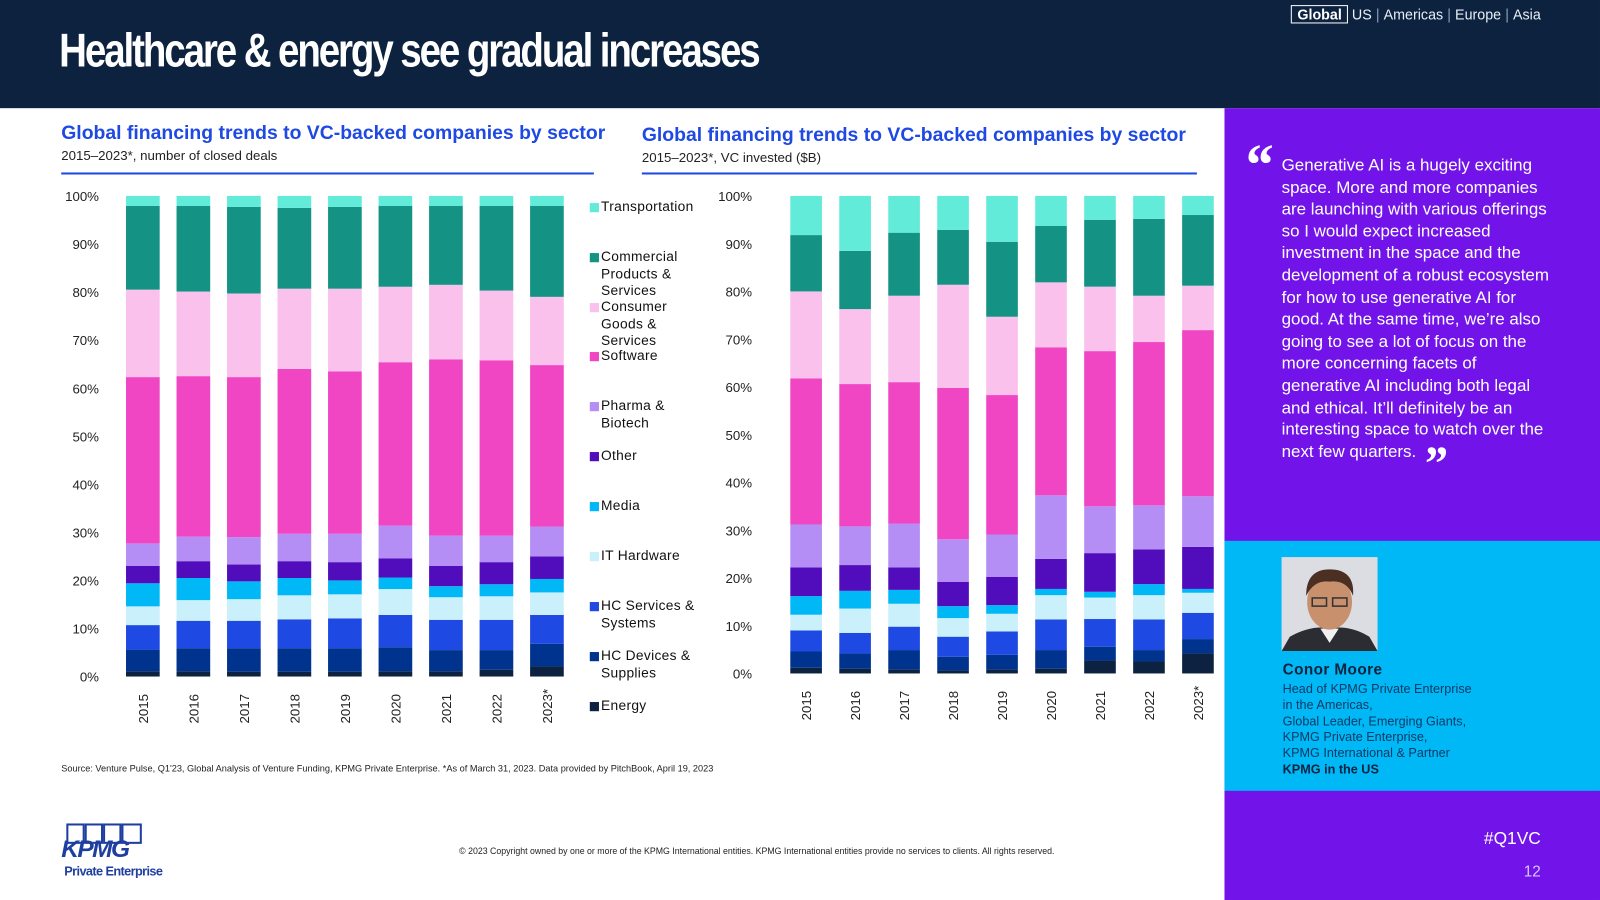 The image size is (1600, 900). Describe the element at coordinates (1512, 838) in the screenshot. I see `hashtag: #Q1VC` at that location.